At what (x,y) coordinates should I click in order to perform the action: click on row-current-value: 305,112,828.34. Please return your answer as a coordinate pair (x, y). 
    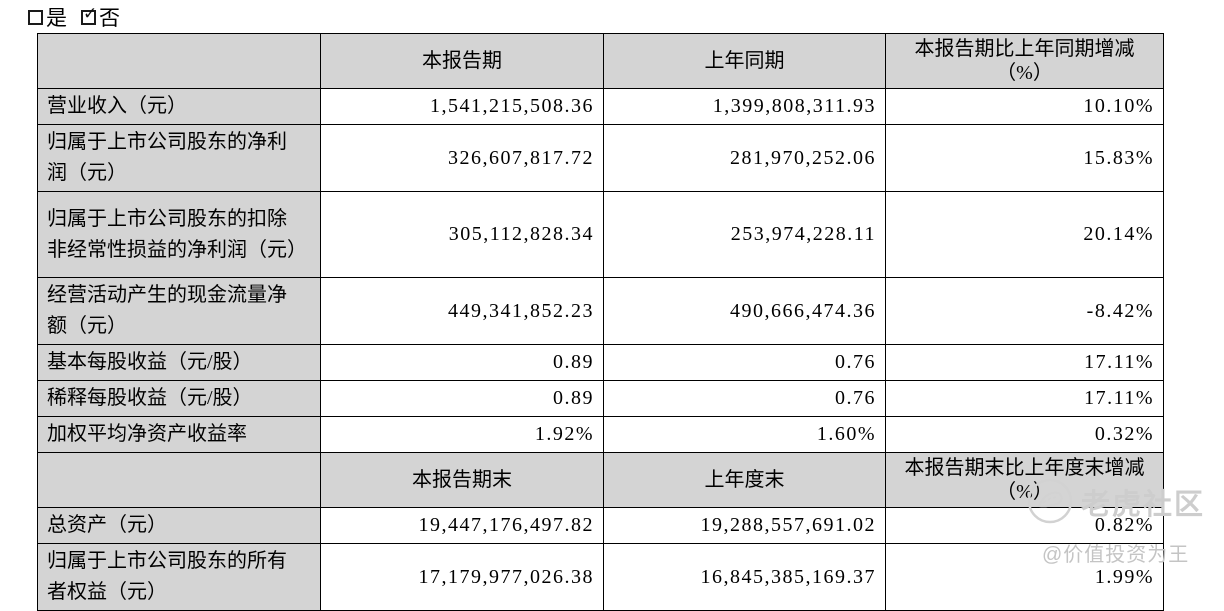
    Looking at the image, I should click on (462, 234).